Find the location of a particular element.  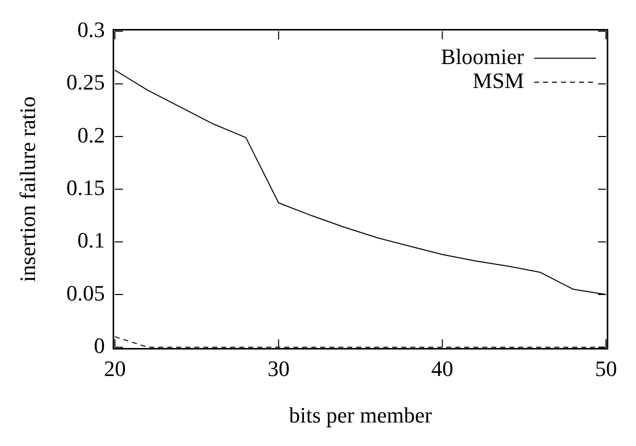

x-tick-label: 50 is located at coordinates (606, 369).